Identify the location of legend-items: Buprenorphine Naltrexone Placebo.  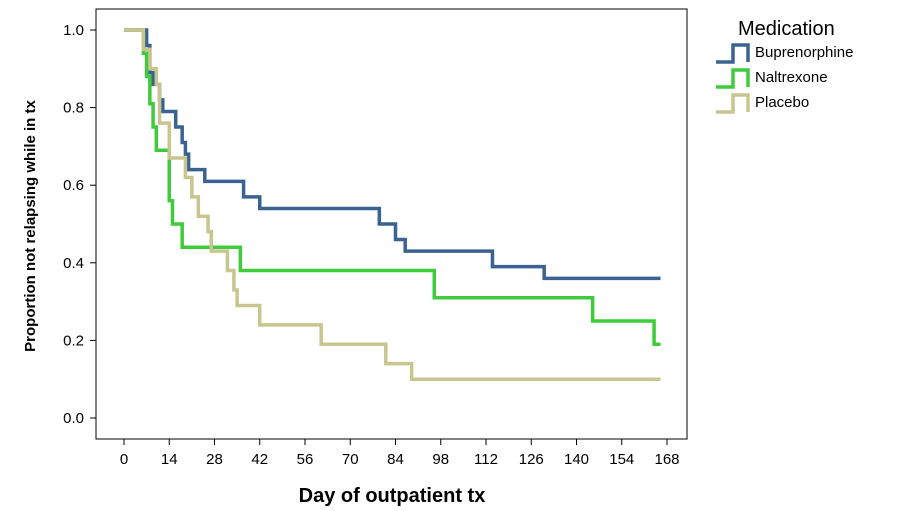
(784, 78).